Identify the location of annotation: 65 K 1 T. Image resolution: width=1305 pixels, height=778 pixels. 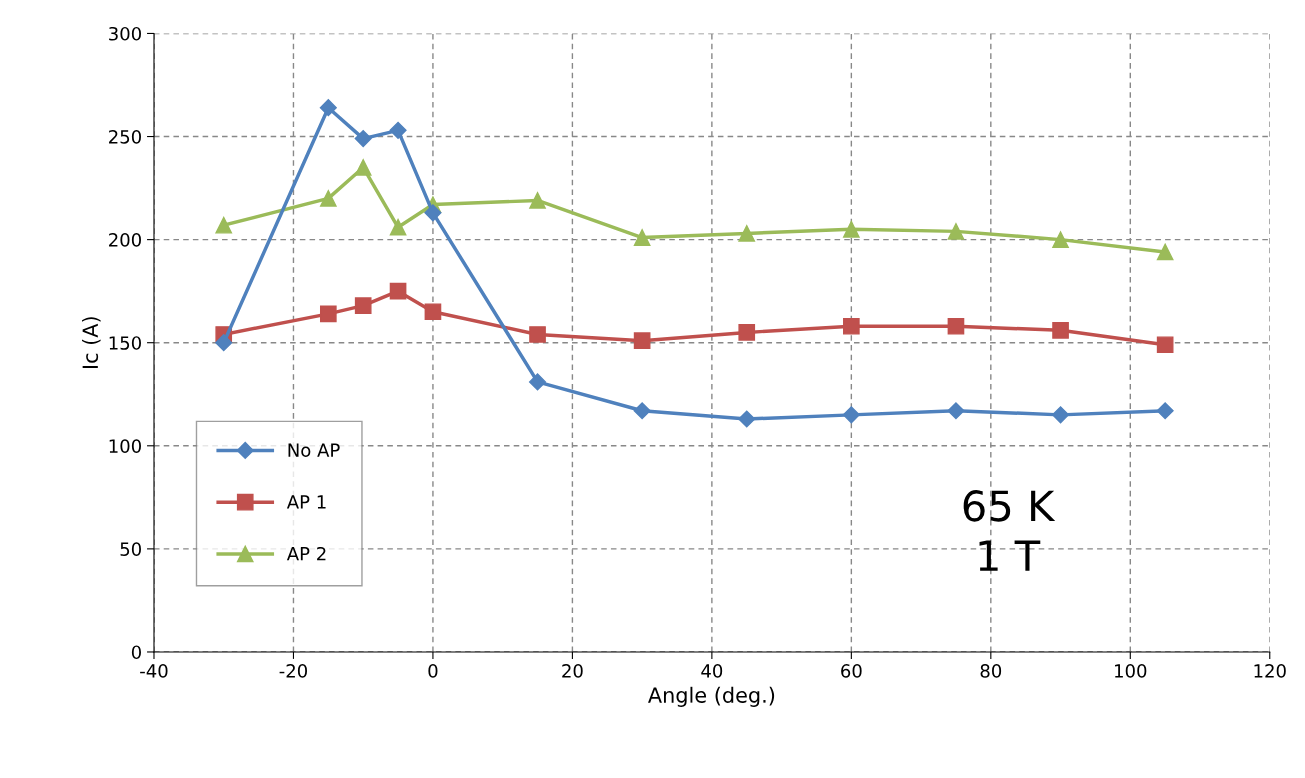
(1009, 530).